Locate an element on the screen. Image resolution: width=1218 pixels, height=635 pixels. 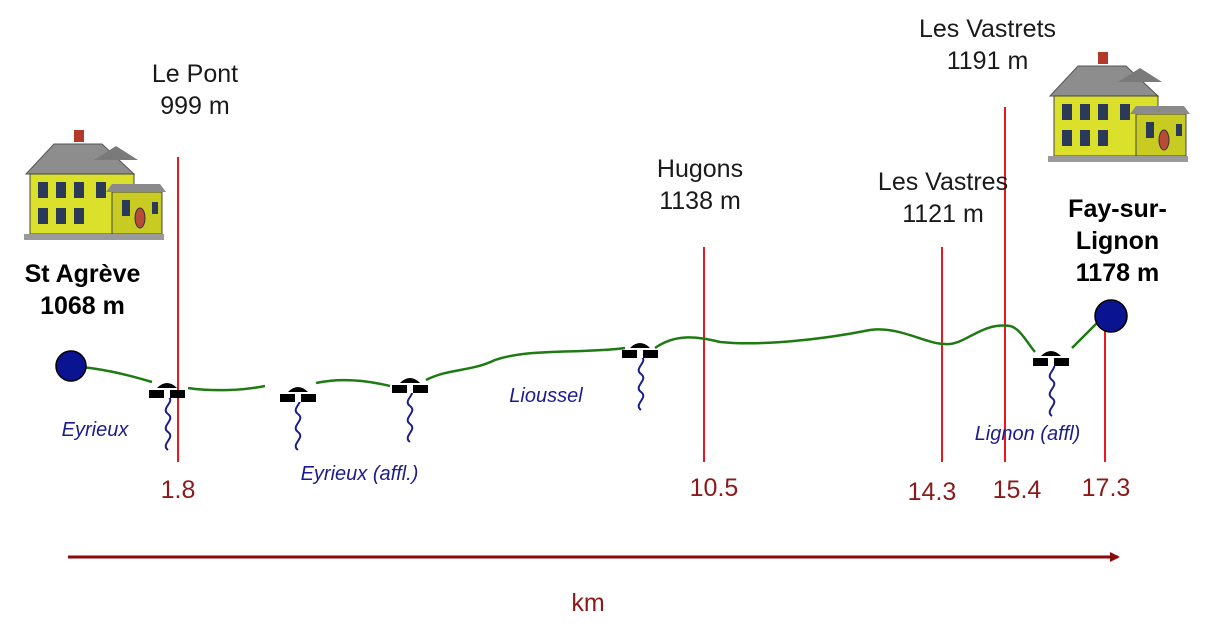
end-town-altitude: 1178 m is located at coordinates (1117, 273).